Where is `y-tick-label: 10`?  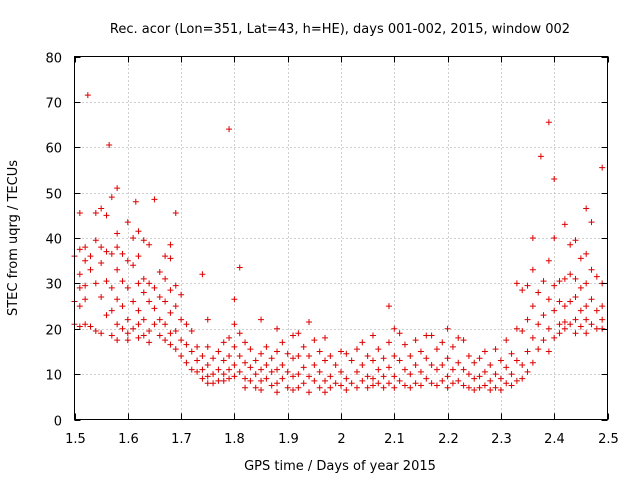
y-tick-label: 10 is located at coordinates (53, 376).